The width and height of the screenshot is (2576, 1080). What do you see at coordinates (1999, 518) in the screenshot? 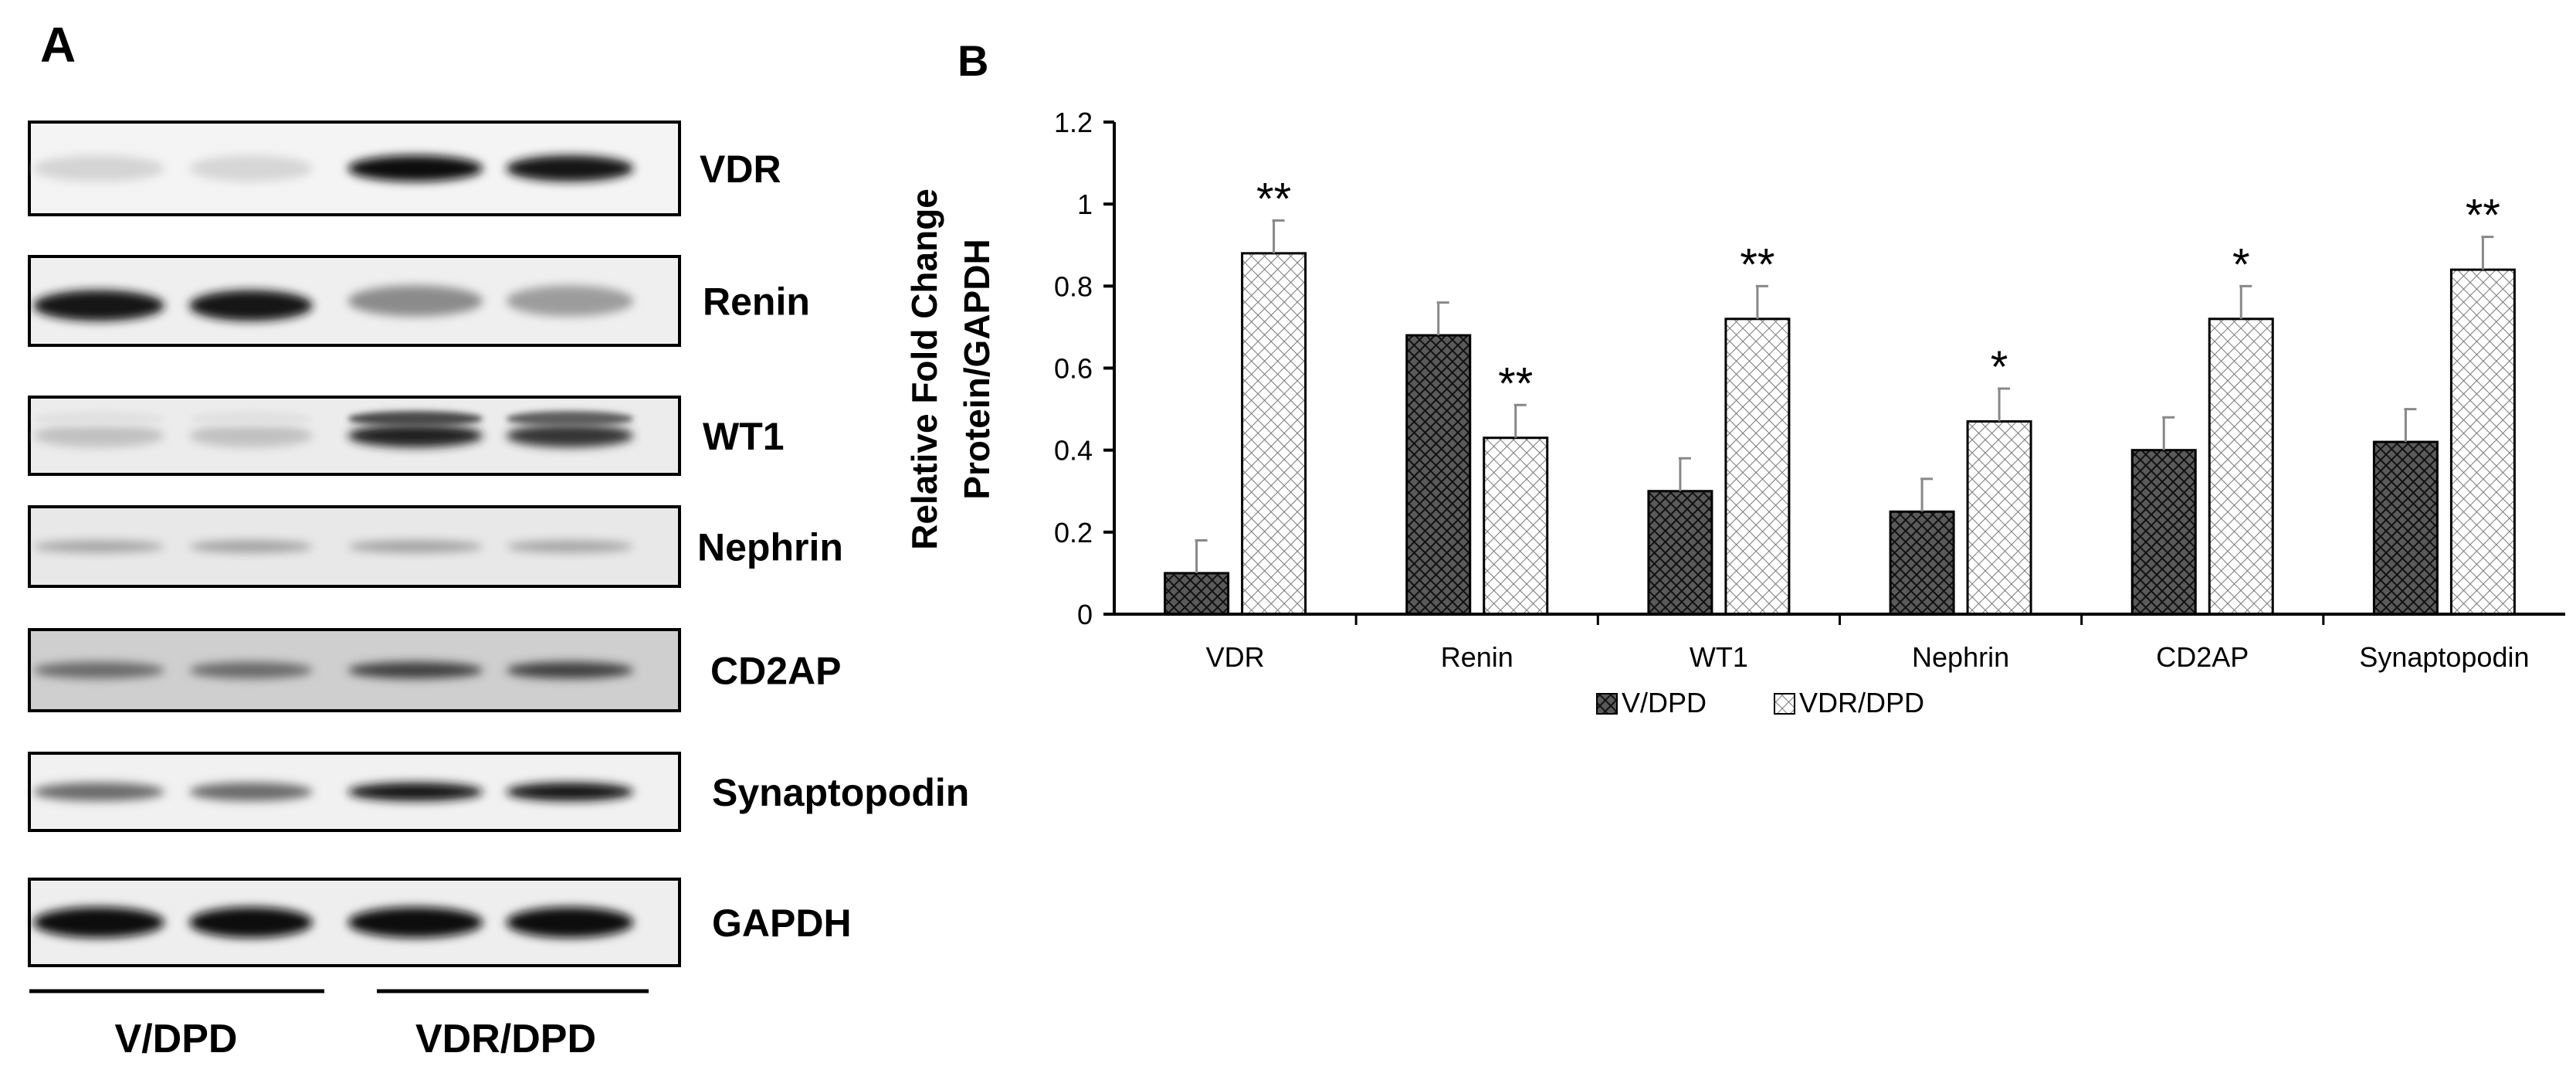
I see `bar-vdr-dpd-nephrin` at bounding box center [1999, 518].